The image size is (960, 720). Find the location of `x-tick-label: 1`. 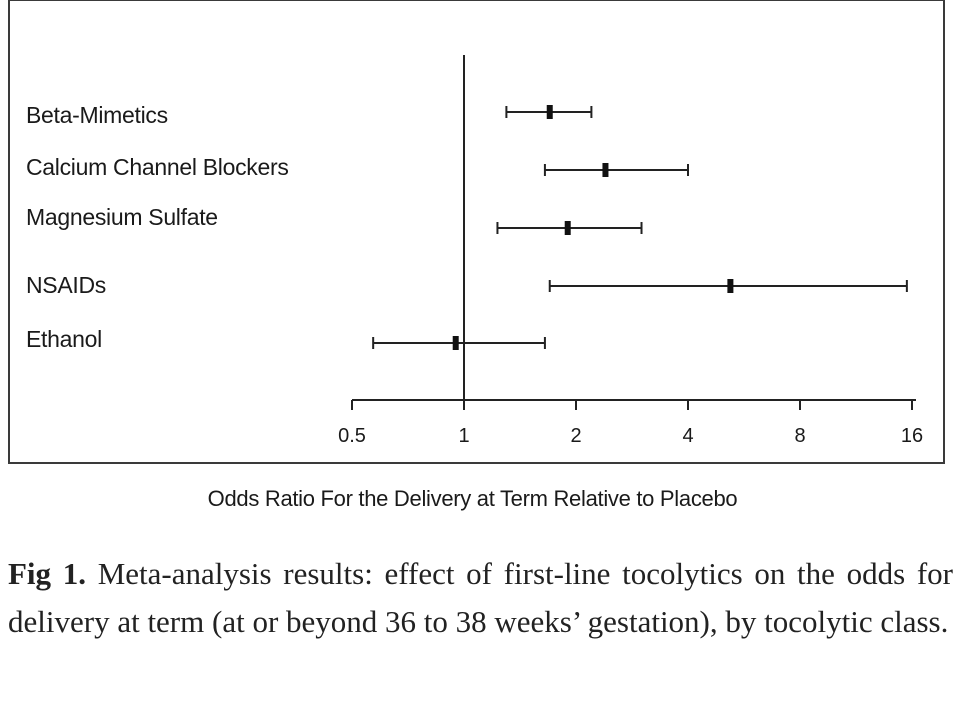

x-tick-label: 1 is located at coordinates (463, 436).